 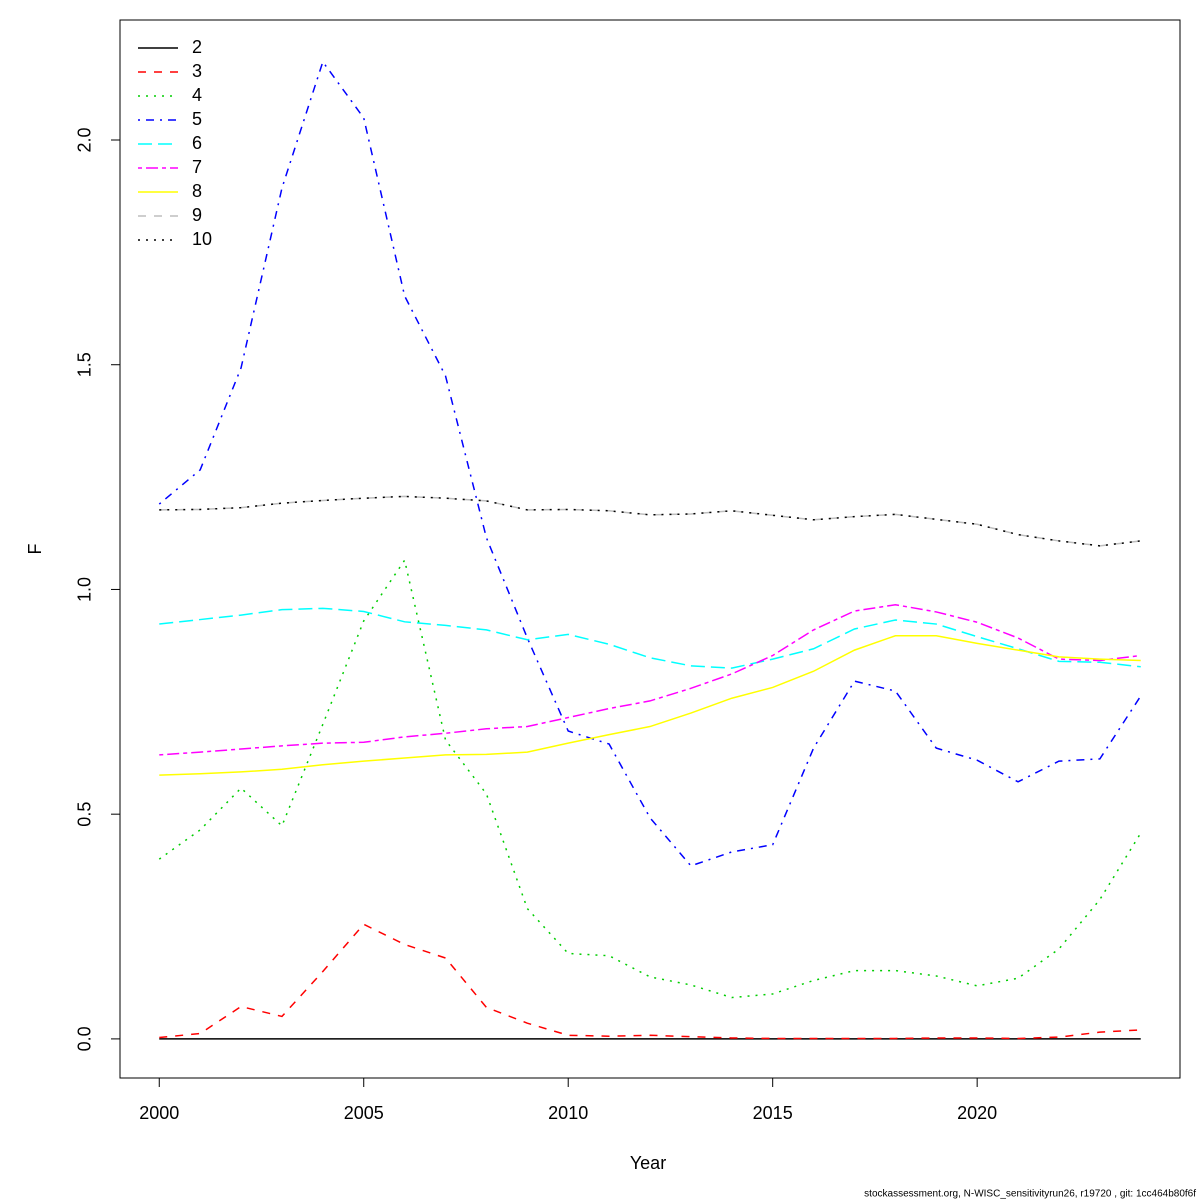 I want to click on x-tick-label: 2005, so click(x=364, y=1113).